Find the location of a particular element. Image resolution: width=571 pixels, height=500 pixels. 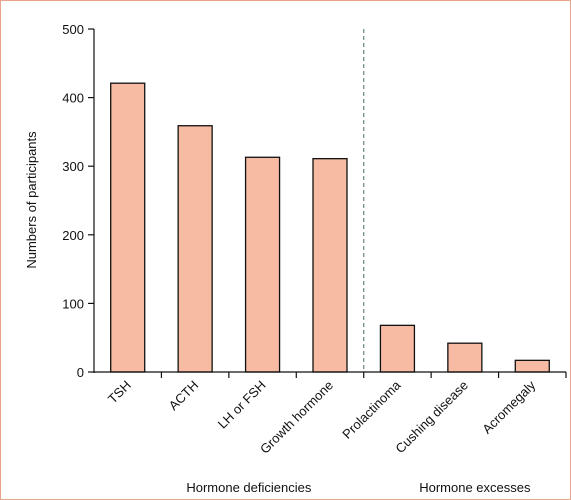

x-tick-label: TSH is located at coordinates (119, 392).